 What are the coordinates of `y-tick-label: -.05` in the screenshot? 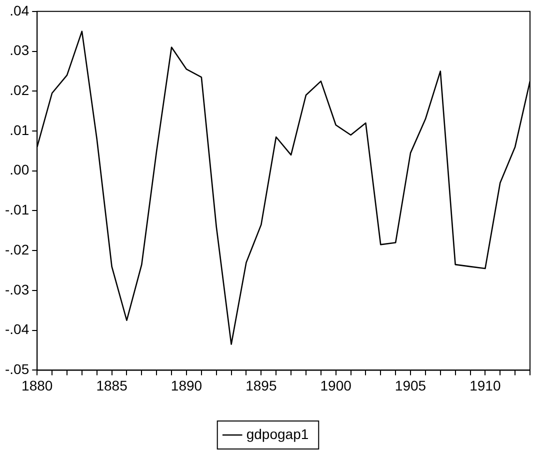 It's located at (17, 369).